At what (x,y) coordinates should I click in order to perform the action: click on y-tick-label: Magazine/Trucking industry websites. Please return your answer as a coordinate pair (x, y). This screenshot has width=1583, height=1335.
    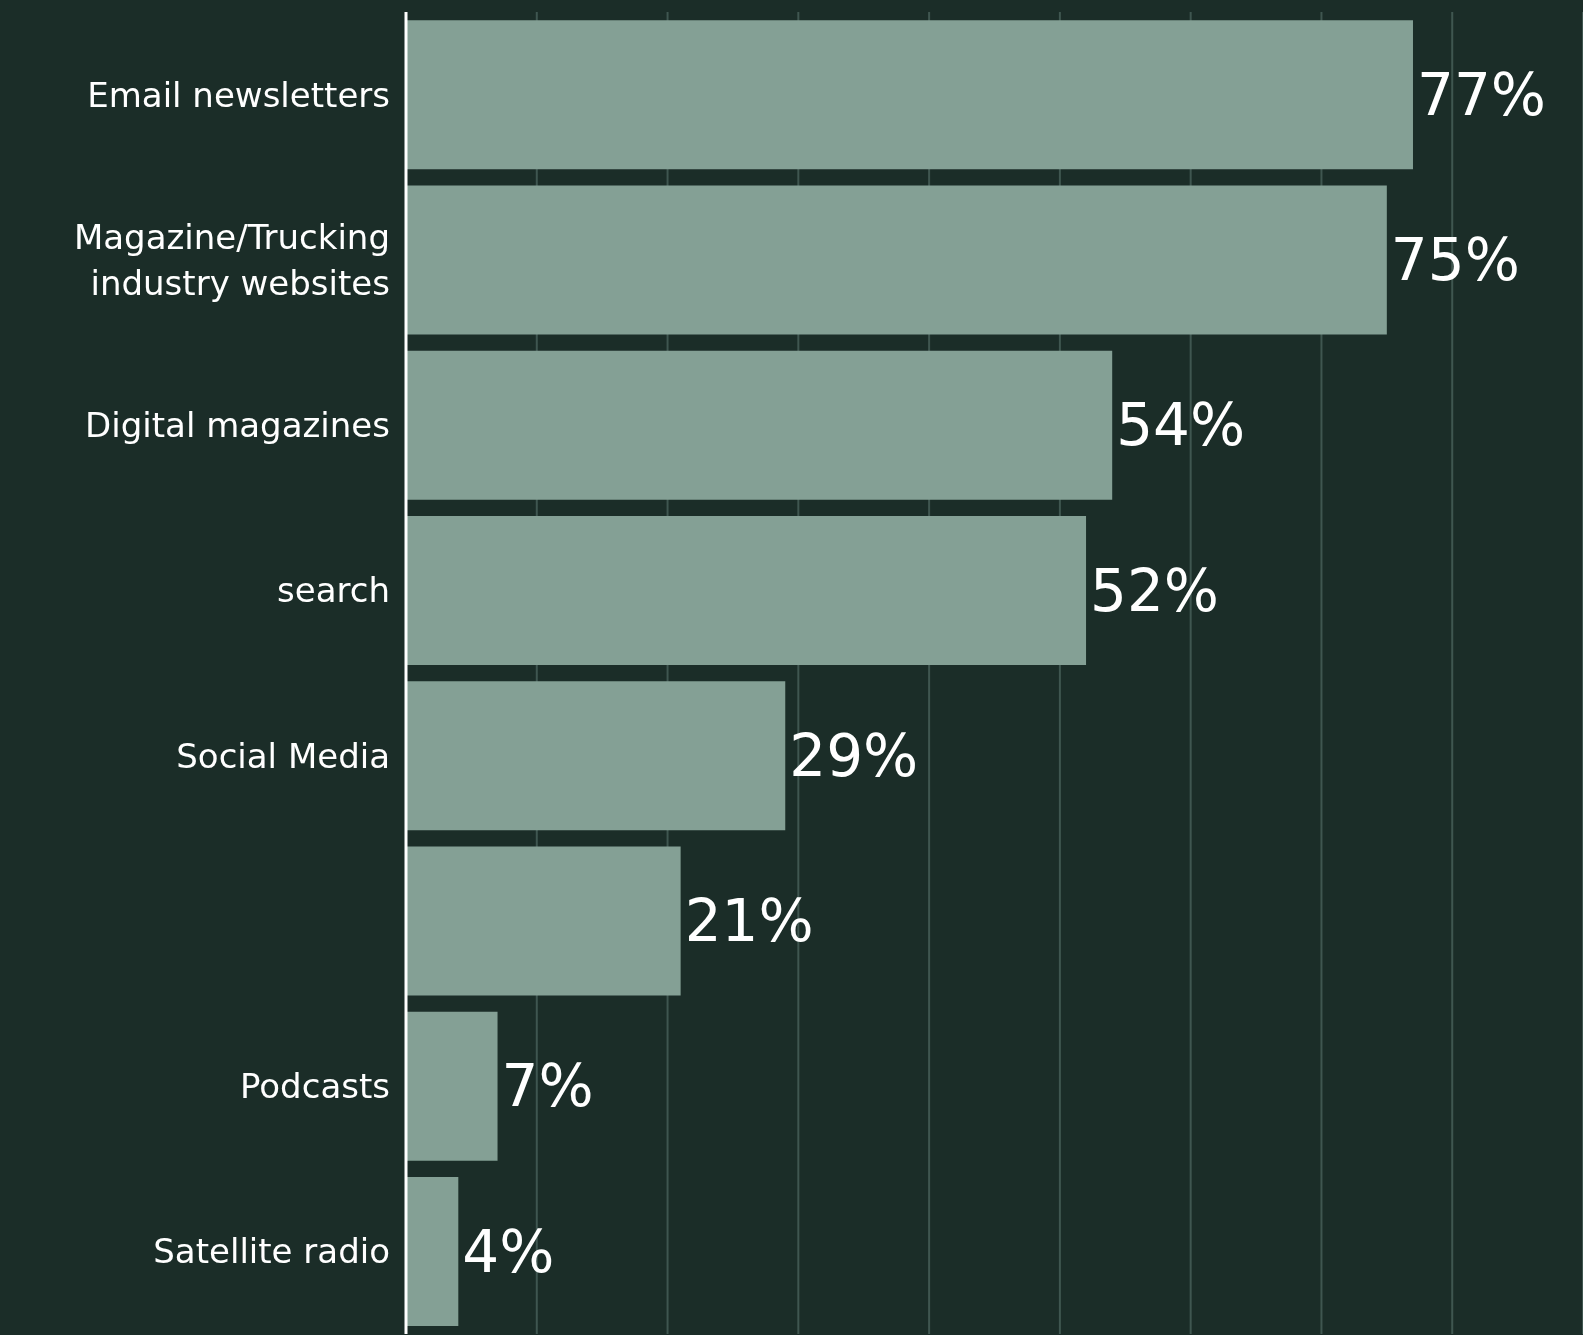
    Looking at the image, I should click on (231, 259).